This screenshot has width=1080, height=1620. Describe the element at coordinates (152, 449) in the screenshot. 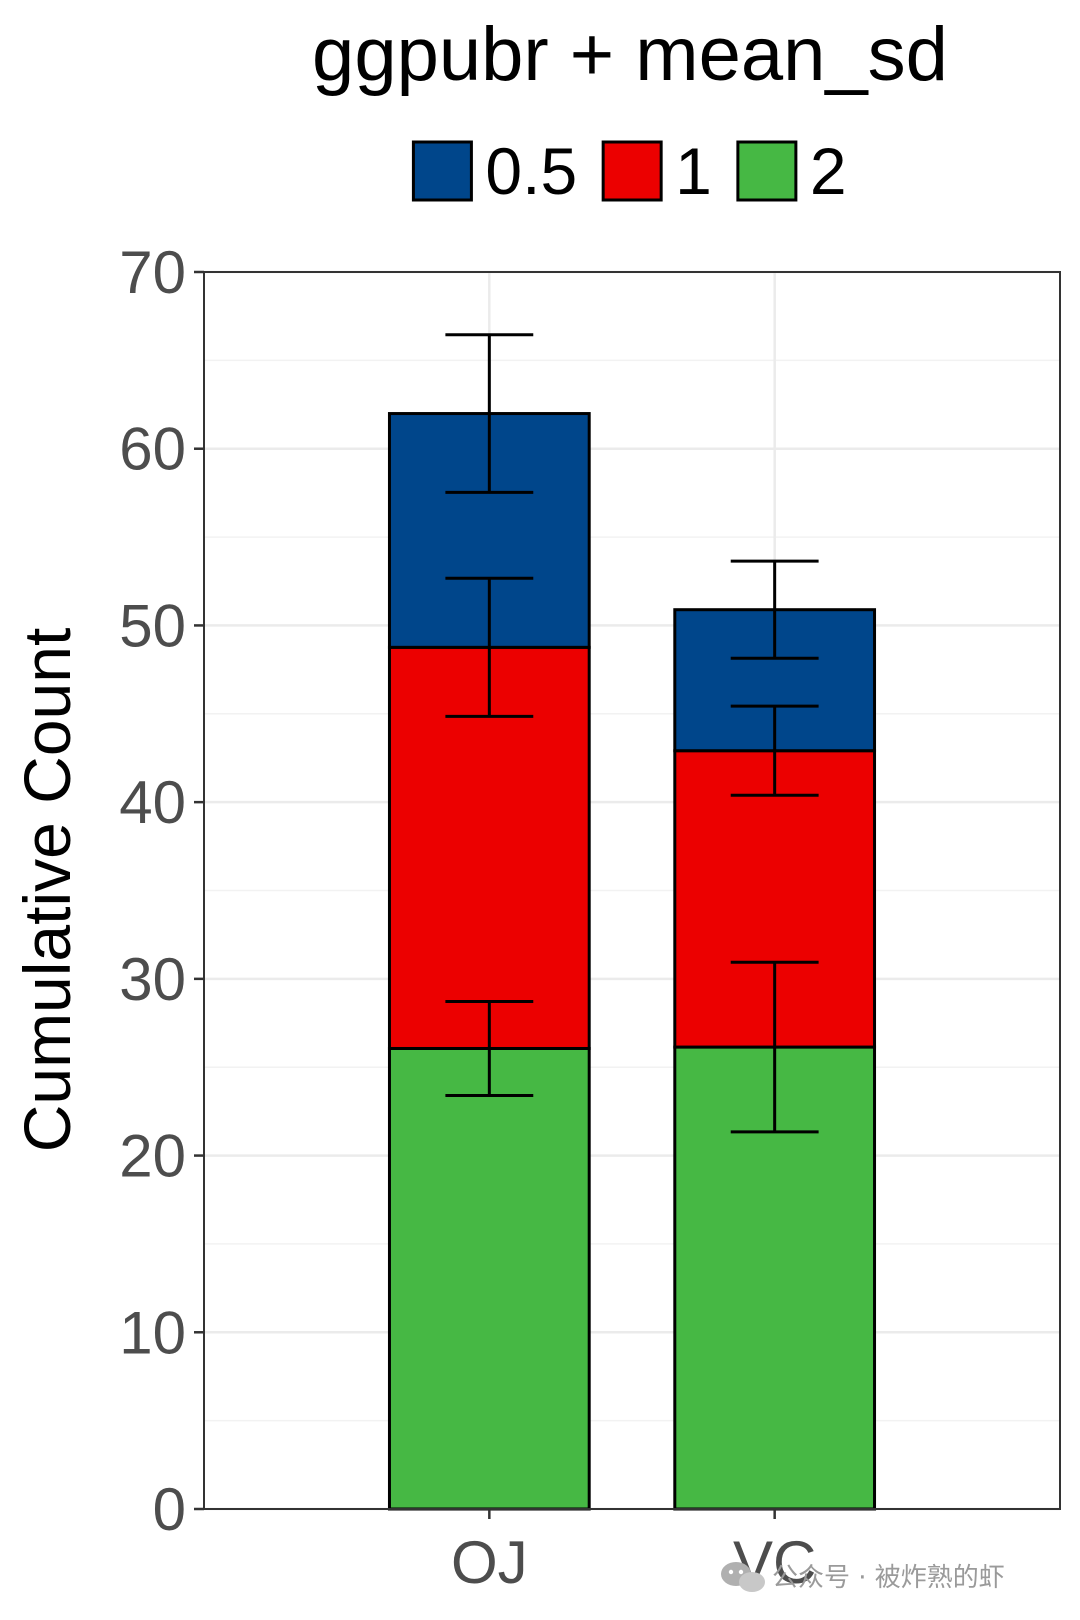

I see `y-tick-label: 60` at that location.